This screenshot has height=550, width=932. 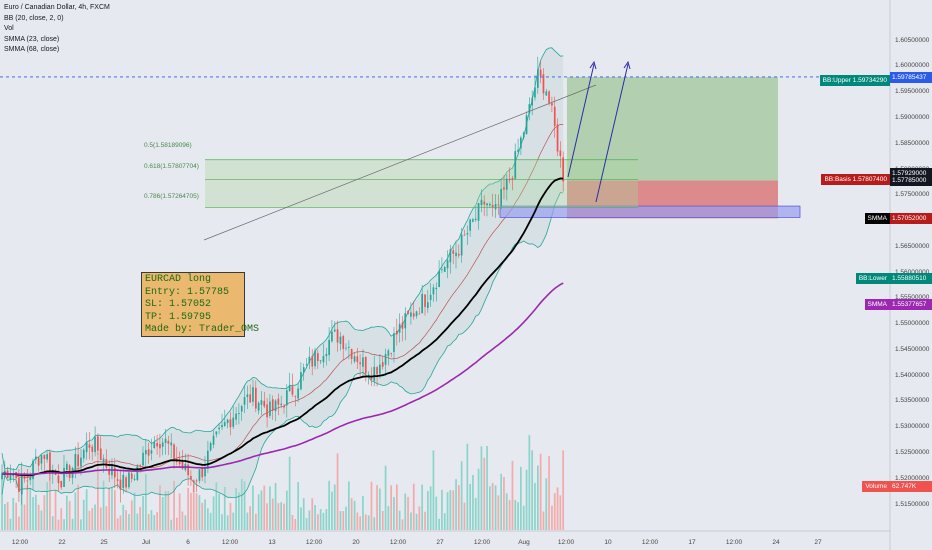 What do you see at coordinates (32, 39) in the screenshot?
I see `legend-smma-23: SMMA (23, close)` at bounding box center [32, 39].